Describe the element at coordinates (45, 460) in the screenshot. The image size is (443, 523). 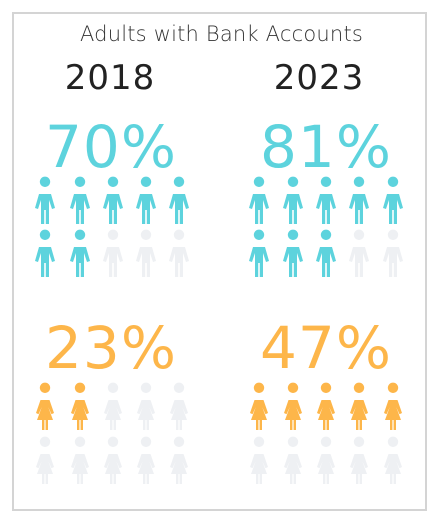
I see `person-female-icon-2018-6-empty` at that location.